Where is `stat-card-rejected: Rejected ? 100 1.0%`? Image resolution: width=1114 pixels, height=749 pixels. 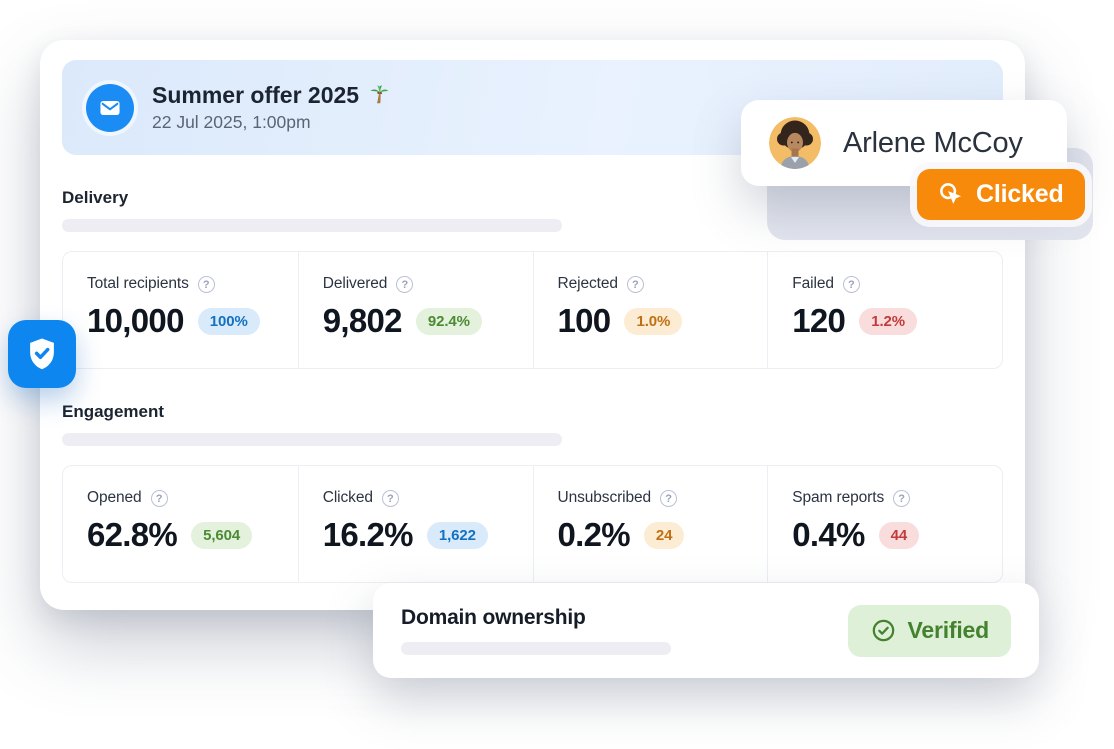
stat-card-rejected: Rejected ? 100 1.0% is located at coordinates (650, 310).